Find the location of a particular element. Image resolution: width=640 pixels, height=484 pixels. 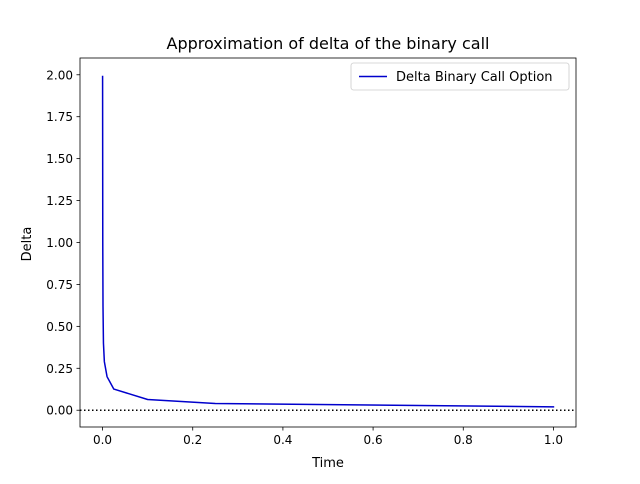

legend-label: Delta Binary Call Option is located at coordinates (474, 77).